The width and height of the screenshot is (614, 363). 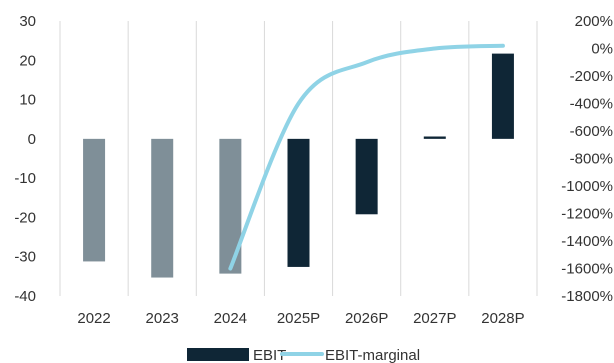 What do you see at coordinates (591, 104) in the screenshot?
I see `y2-tick-label: -400%` at bounding box center [591, 104].